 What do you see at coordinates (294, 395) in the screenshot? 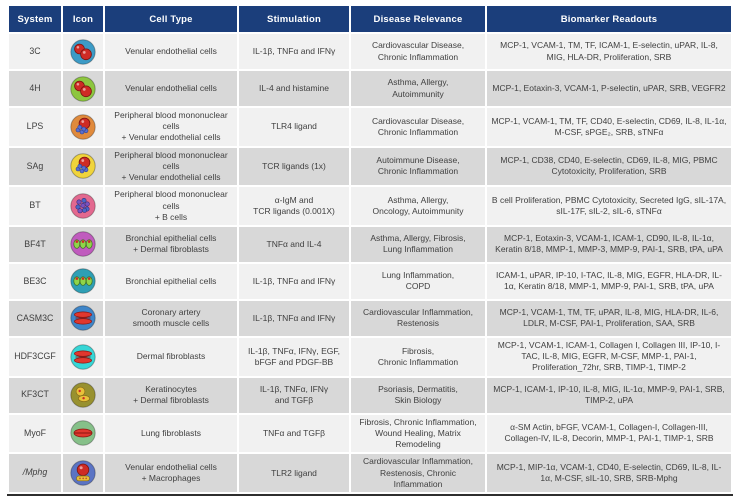
I see `stimulation-cell: IL-1β, TNFα, IFNγ and TGFβ` at bounding box center [294, 395].